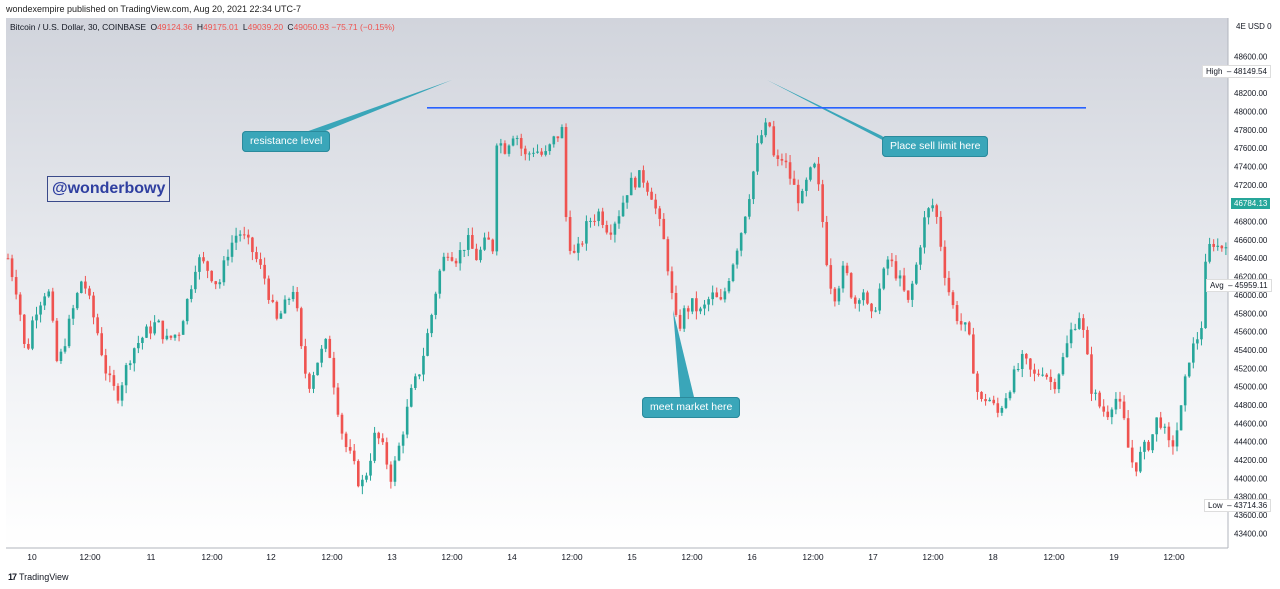  What do you see at coordinates (512, 557) in the screenshot?
I see `time-tick-label: 14` at bounding box center [512, 557].